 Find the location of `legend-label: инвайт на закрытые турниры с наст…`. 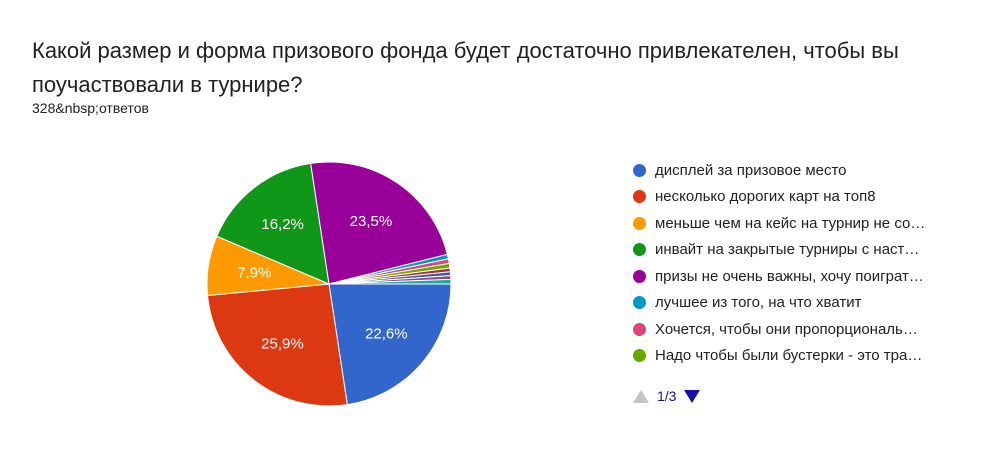

legend-label: инвайт на закрытые турниры с наст… is located at coordinates (787, 250).